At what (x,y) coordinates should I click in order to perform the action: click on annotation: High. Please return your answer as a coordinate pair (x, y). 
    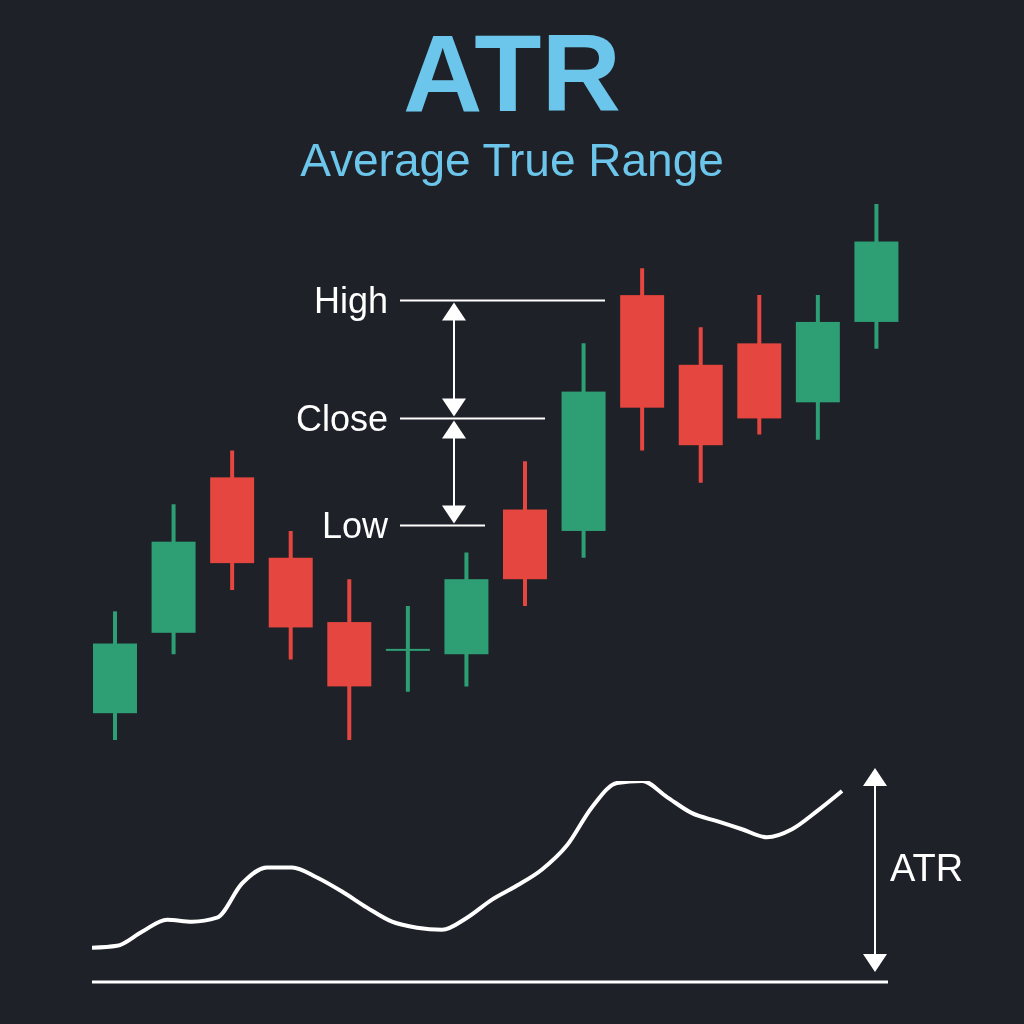
    Looking at the image, I should click on (350, 300).